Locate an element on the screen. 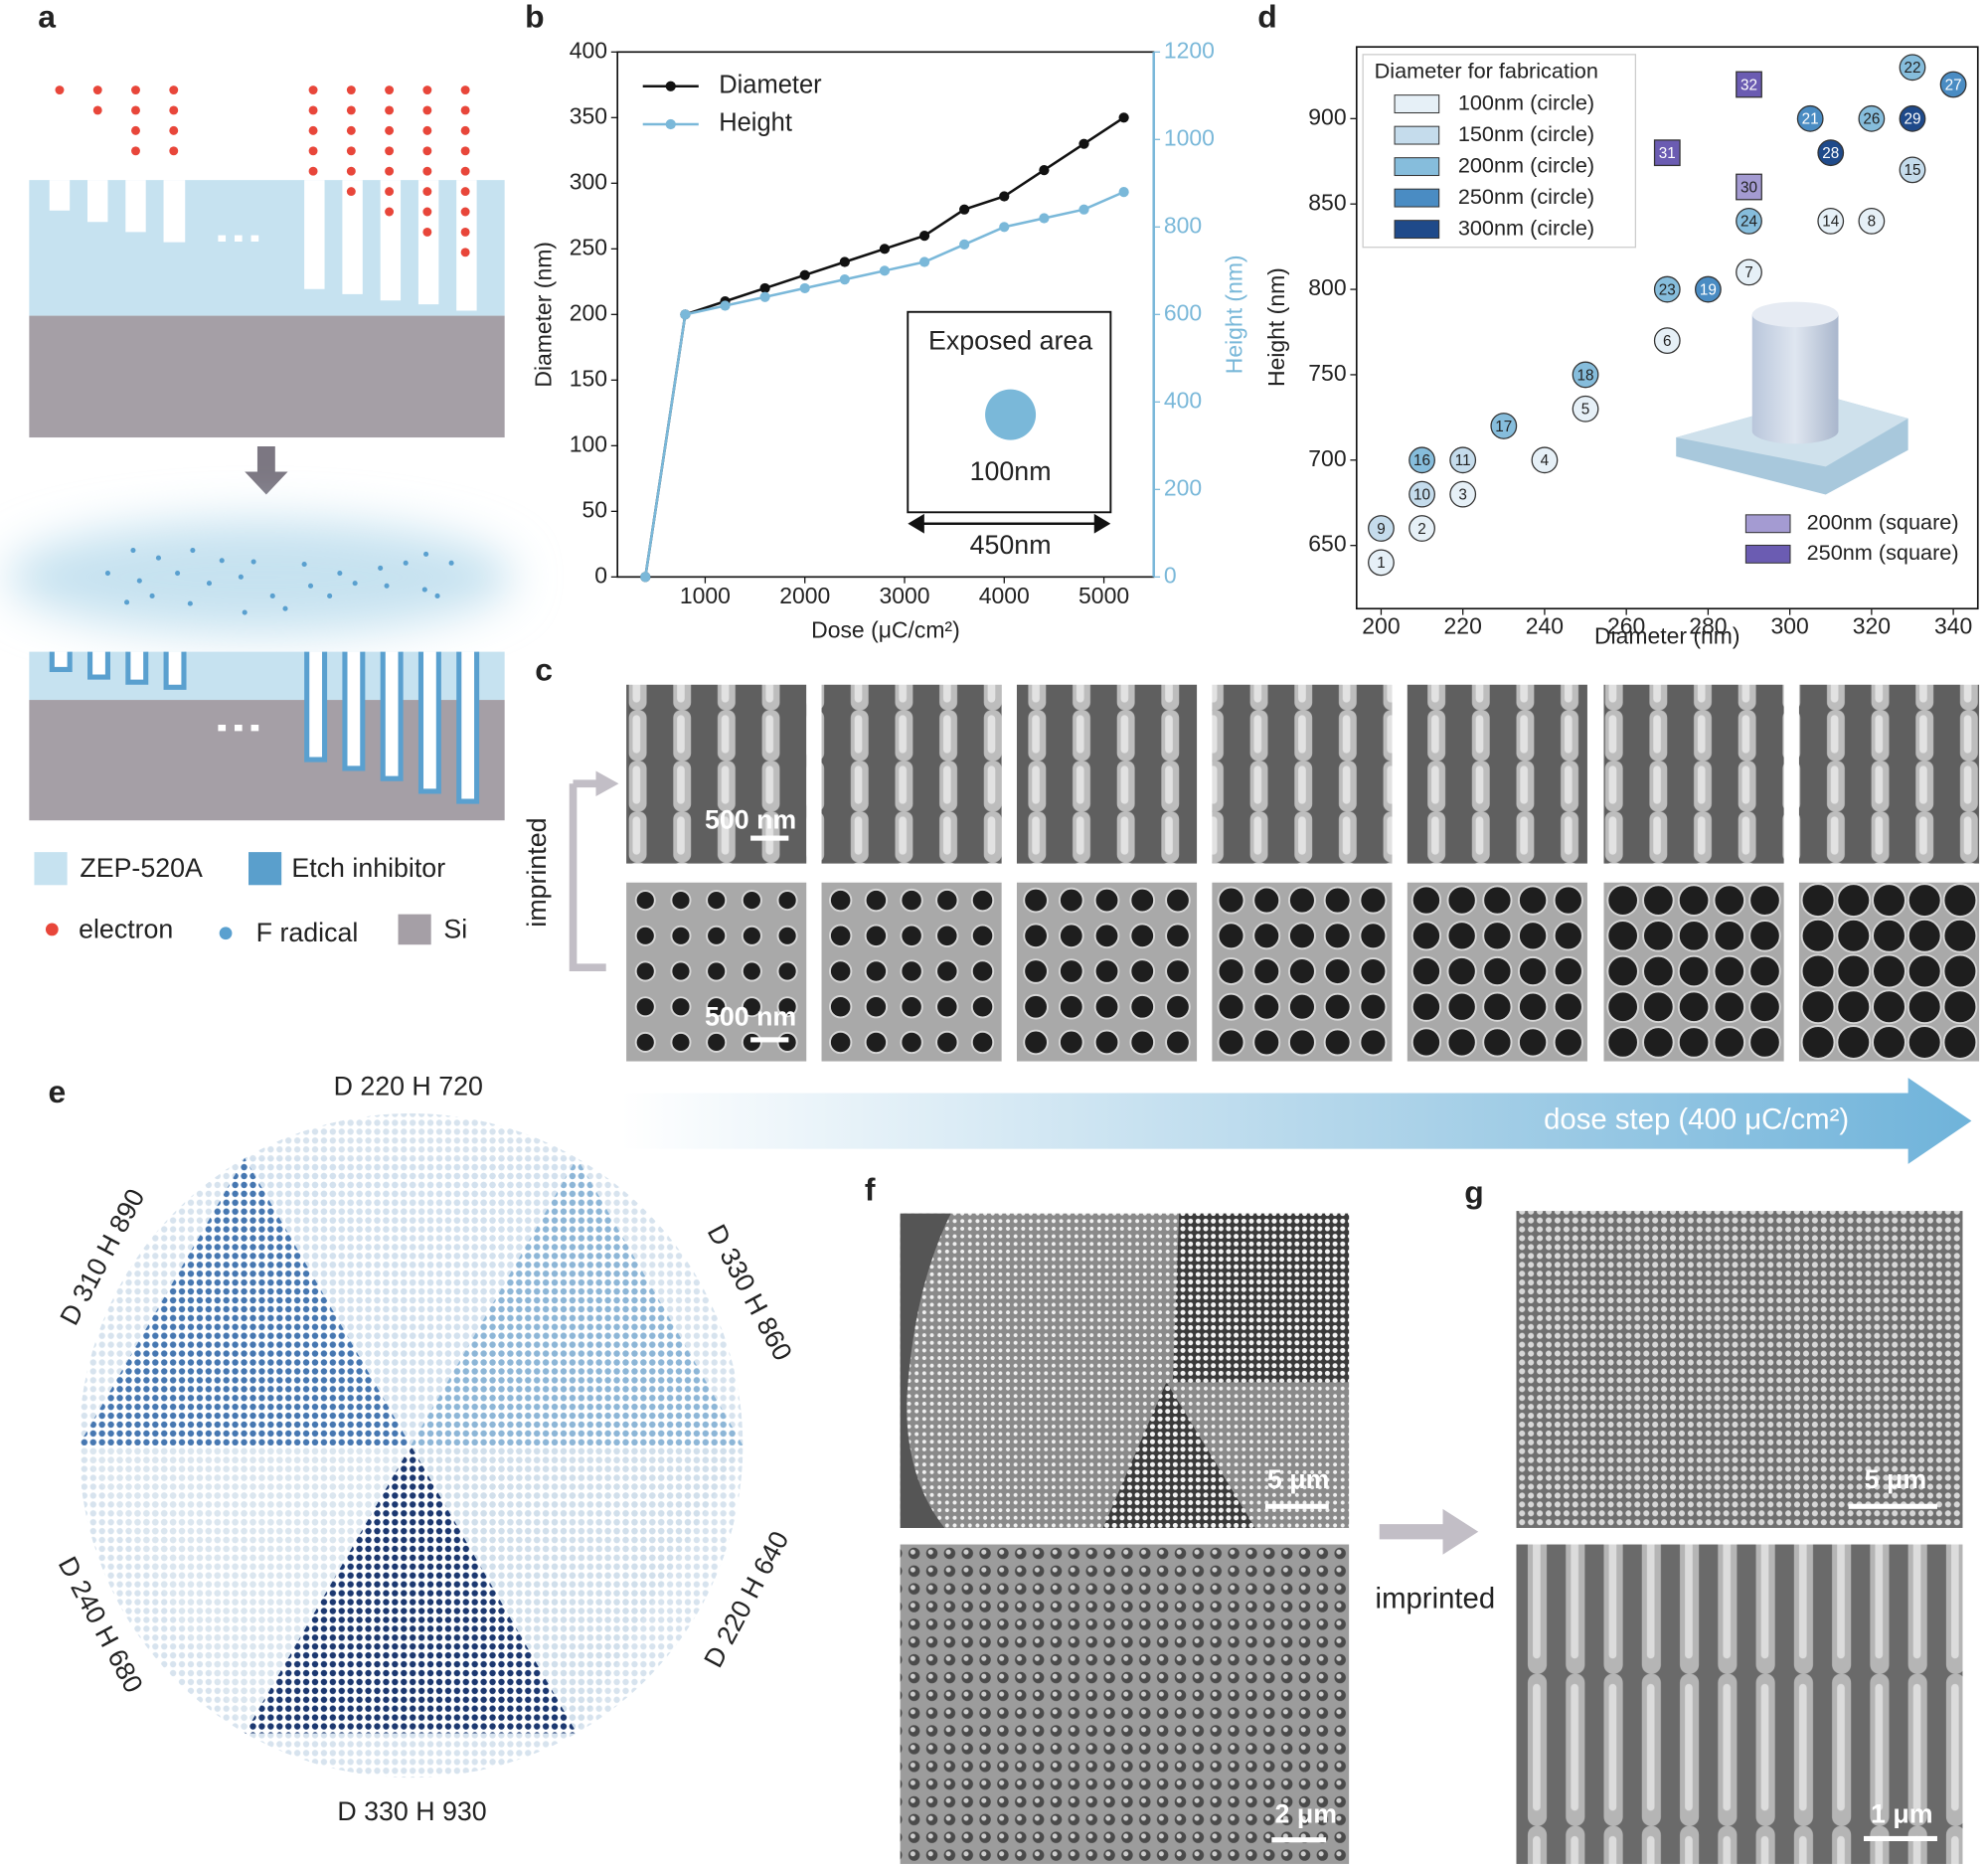 The width and height of the screenshot is (1988, 1866). y-tick-label: 400 is located at coordinates (588, 50).